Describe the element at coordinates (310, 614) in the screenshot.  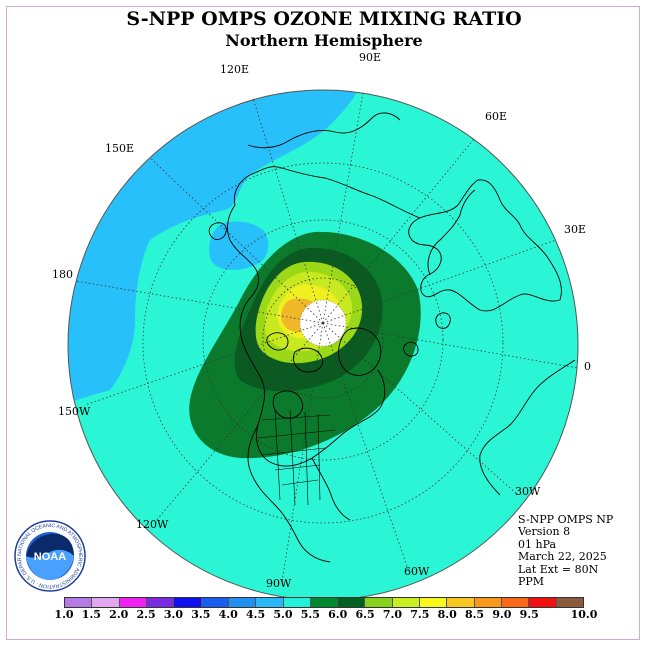
I see `colorbar-tick-label: 5.5` at that location.